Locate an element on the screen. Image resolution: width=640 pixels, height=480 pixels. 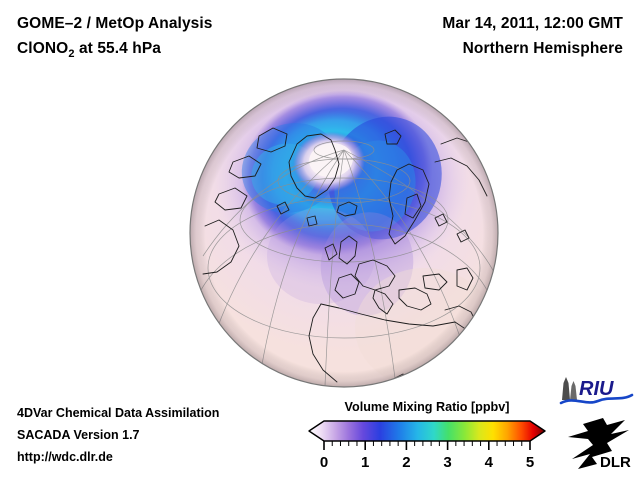
version-label: SACADA Version 1.7 is located at coordinates (78, 435).